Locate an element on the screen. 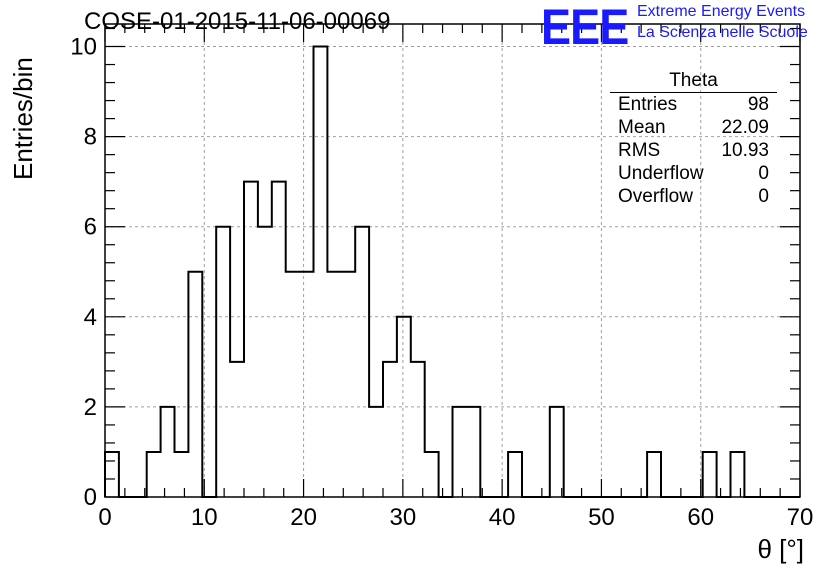  stats-row-underflow: Underflow 0 is located at coordinates (693, 173).